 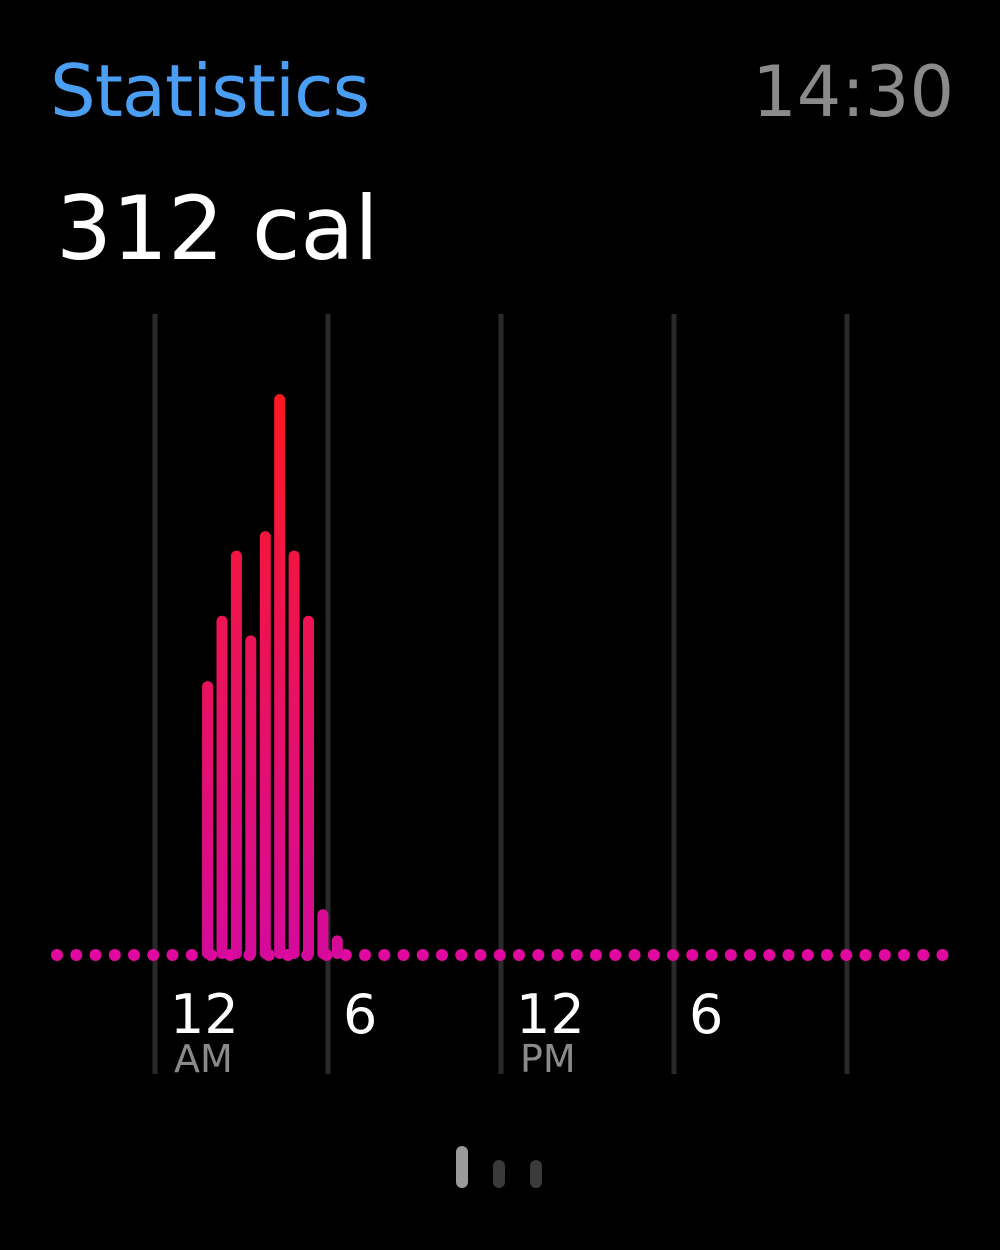 I want to click on calorie-total: 312 cal, so click(x=217, y=228).